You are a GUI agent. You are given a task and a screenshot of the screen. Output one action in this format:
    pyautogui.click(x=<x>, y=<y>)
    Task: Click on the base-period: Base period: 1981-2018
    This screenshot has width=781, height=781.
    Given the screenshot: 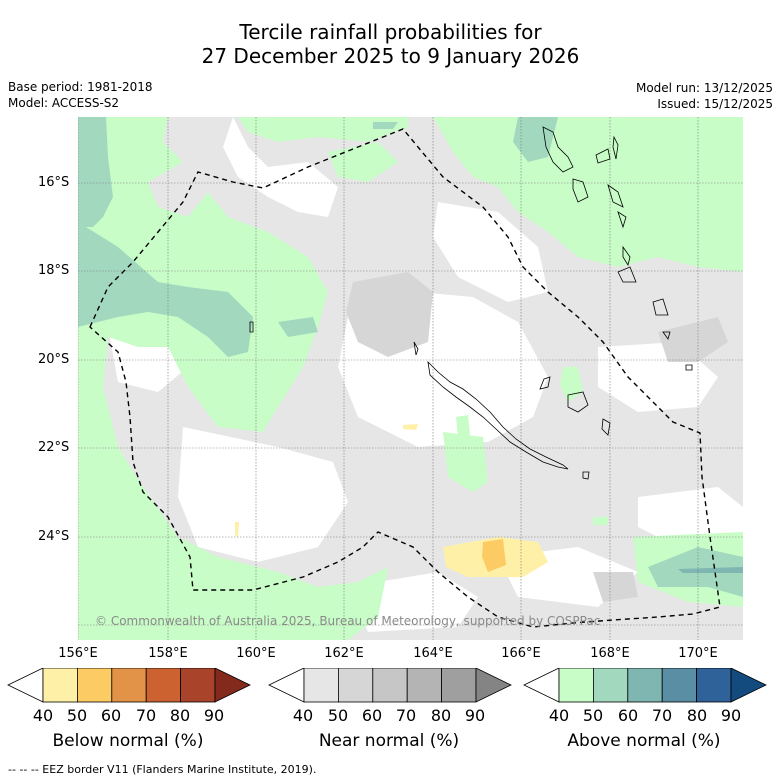 What is the action you would take?
    pyautogui.click(x=80, y=87)
    